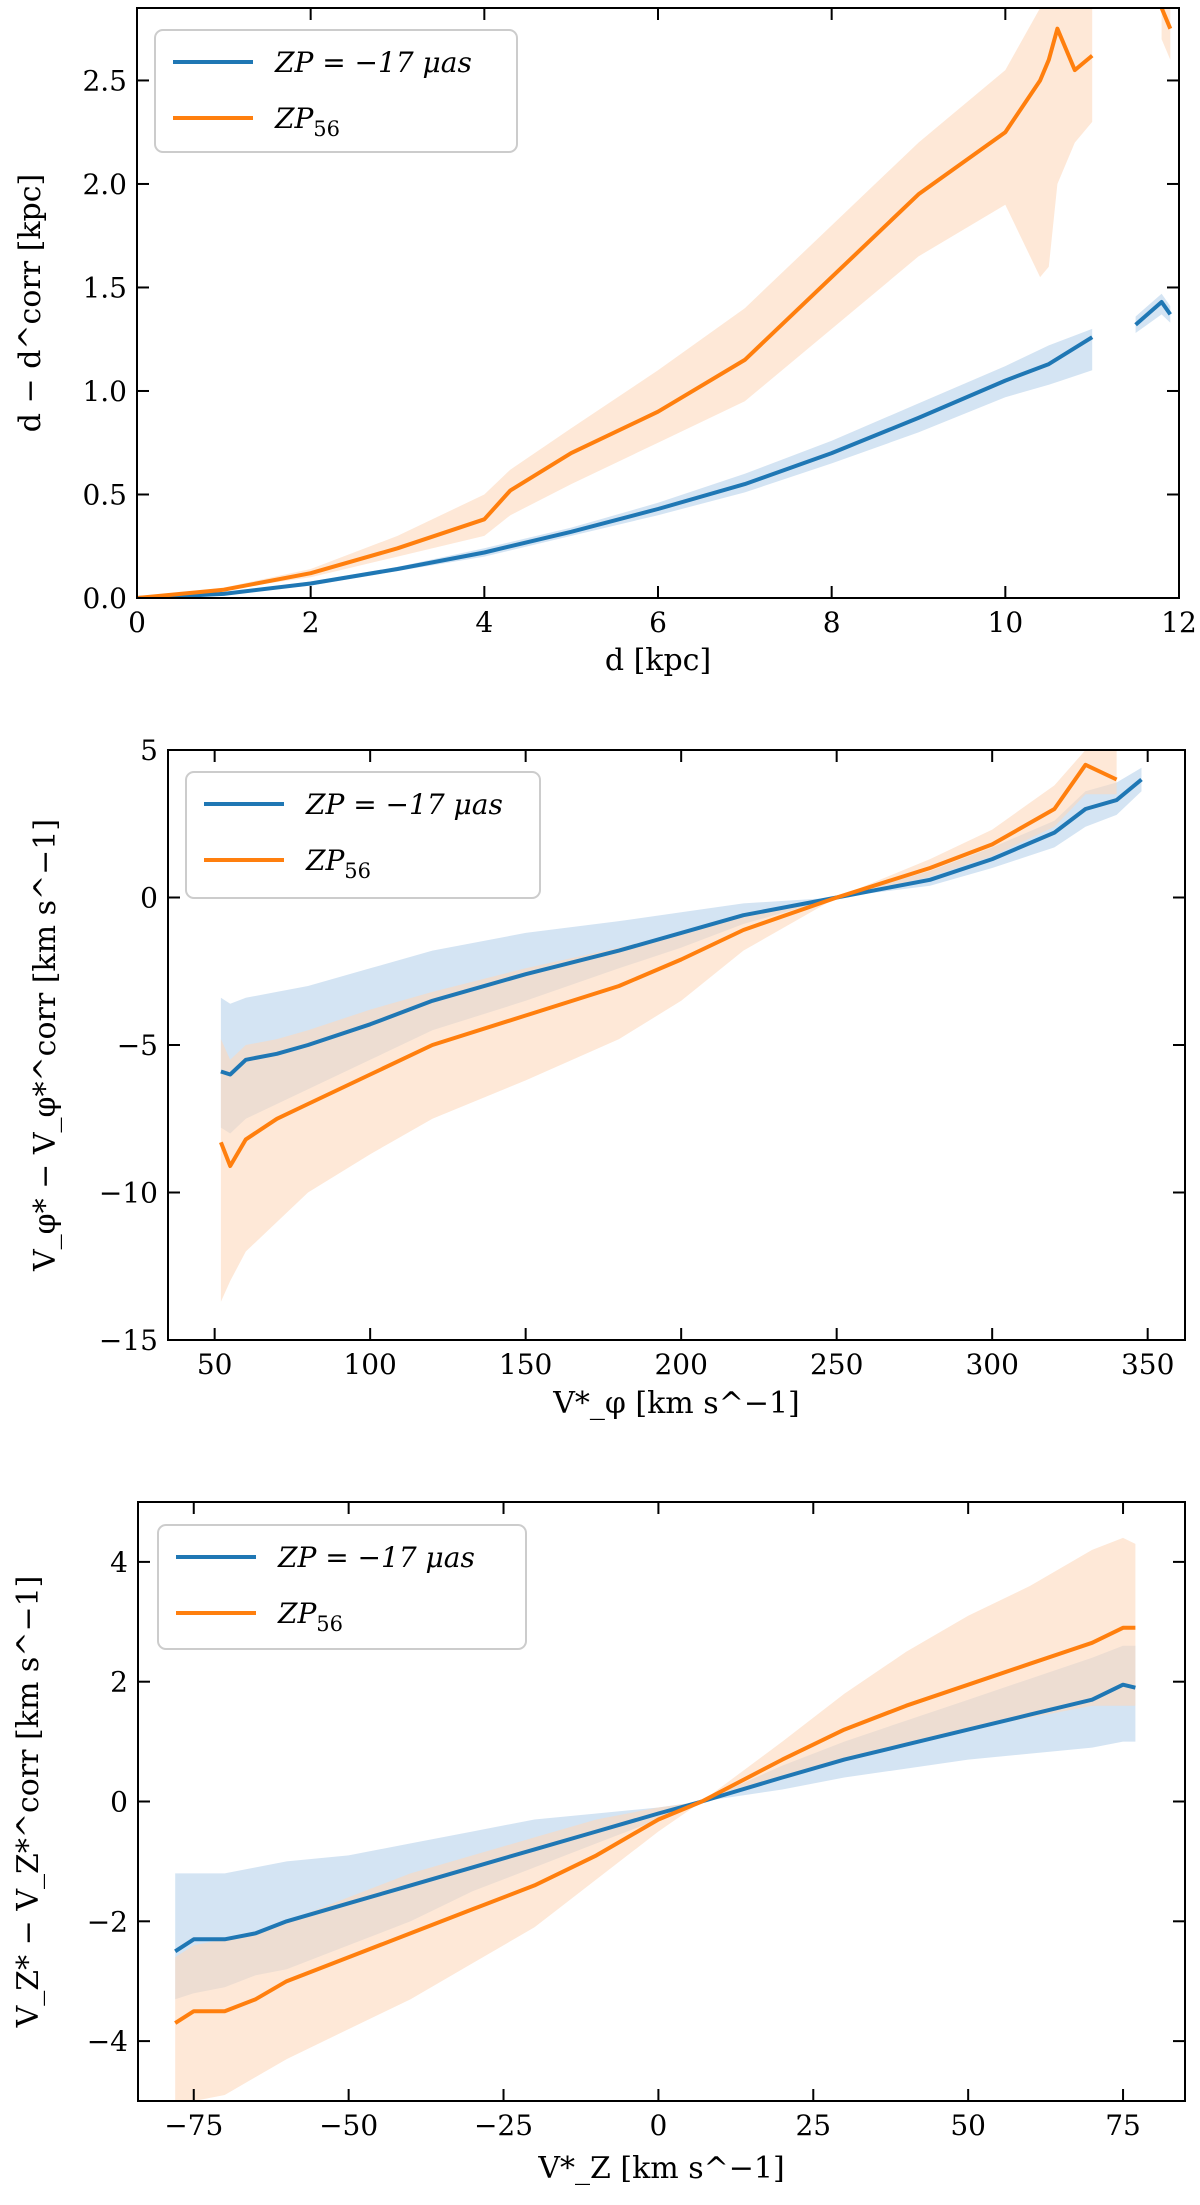  What do you see at coordinates (813, 2125) in the screenshot?
I see `x-tick-label: 25` at bounding box center [813, 2125].